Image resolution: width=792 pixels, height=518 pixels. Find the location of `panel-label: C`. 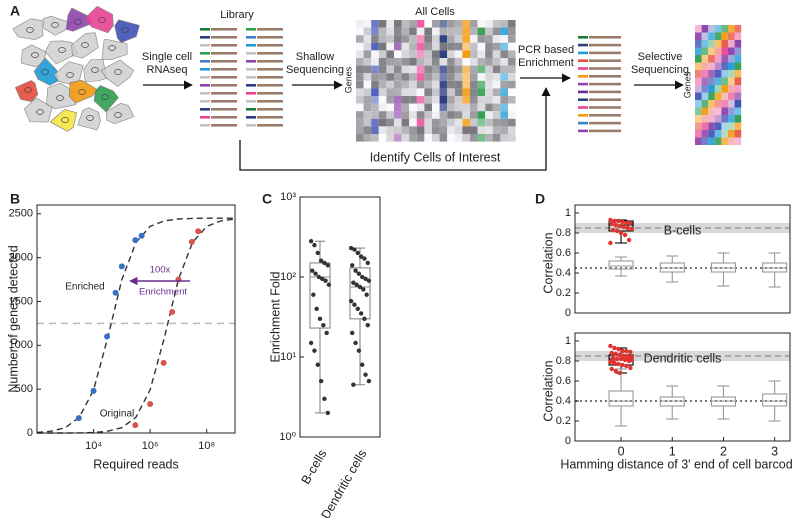

panel-label: C is located at coordinates (267, 199).